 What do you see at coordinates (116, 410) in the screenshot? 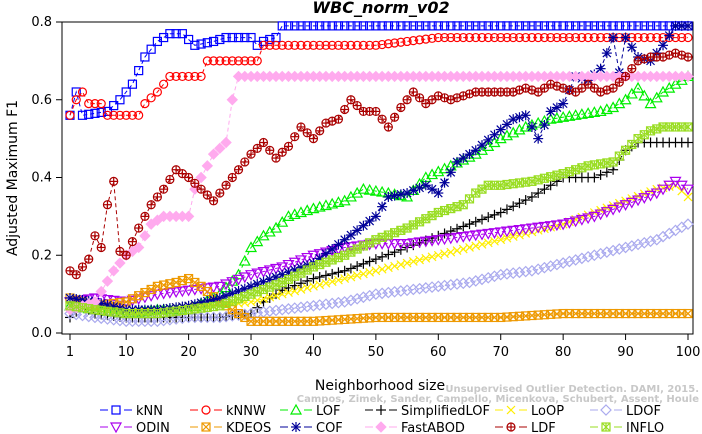
I see `legend-marker-knn` at bounding box center [116, 410].